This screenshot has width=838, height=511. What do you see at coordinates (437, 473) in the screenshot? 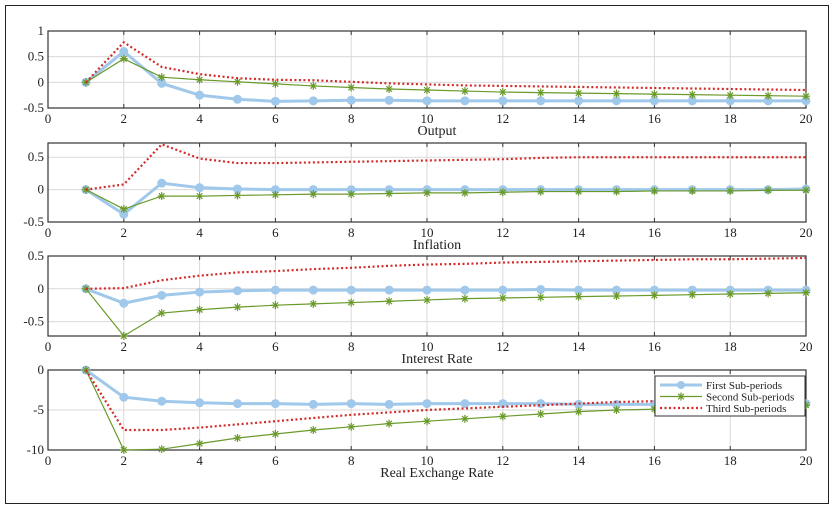
I see `subplot-title: Real Exchange Rate` at bounding box center [437, 473].